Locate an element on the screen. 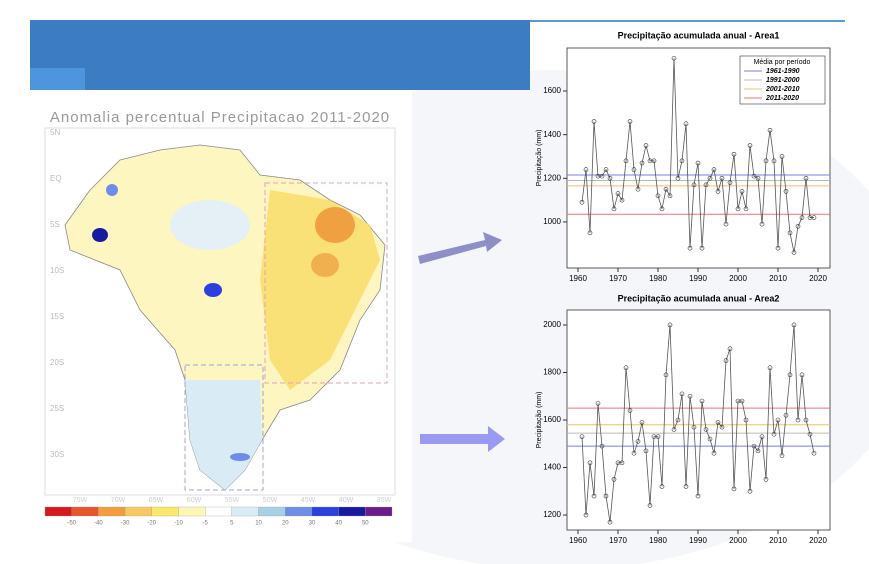  lat-label: 5S is located at coordinates (55, 224).